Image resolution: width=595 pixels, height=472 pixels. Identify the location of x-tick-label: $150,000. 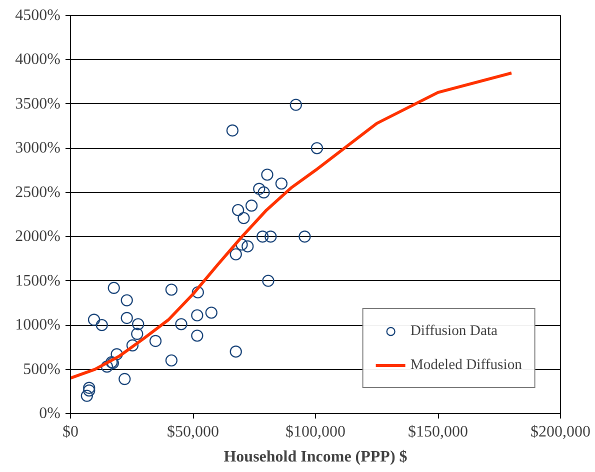
(438, 432).